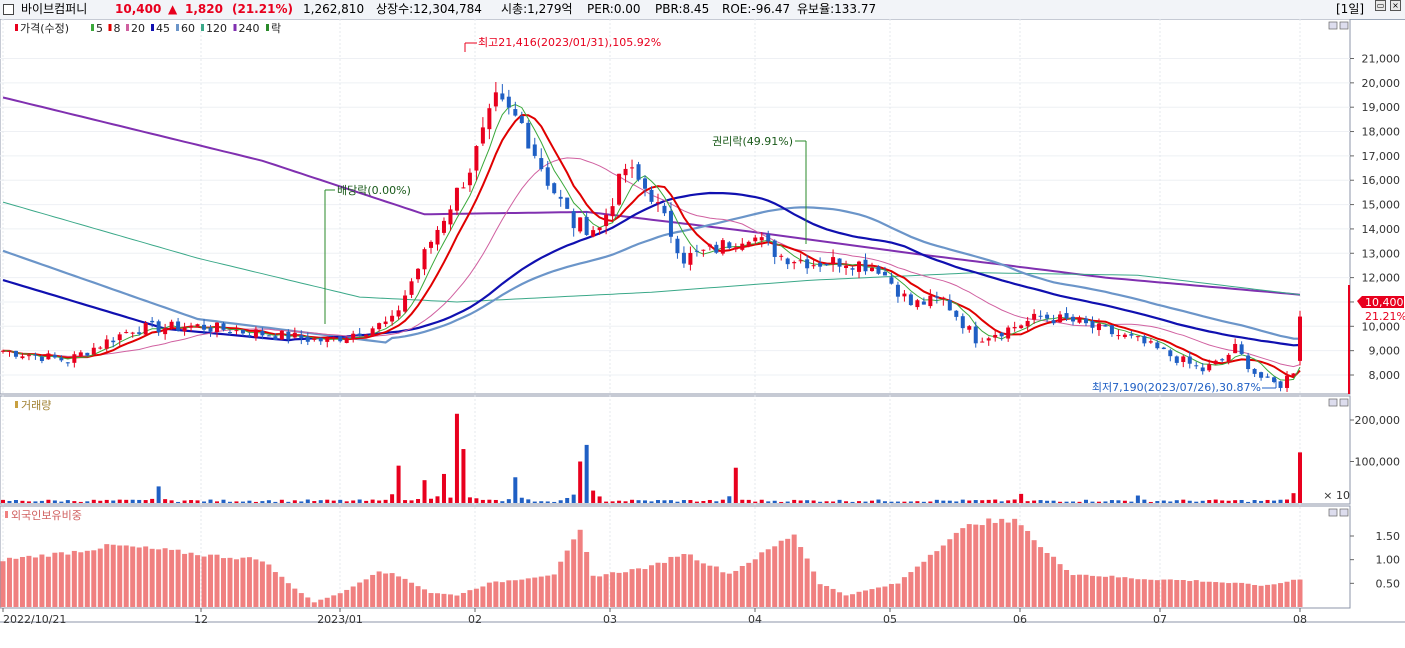 The width and height of the screenshot is (1405, 648). I want to click on legend-label: 240, so click(249, 28).